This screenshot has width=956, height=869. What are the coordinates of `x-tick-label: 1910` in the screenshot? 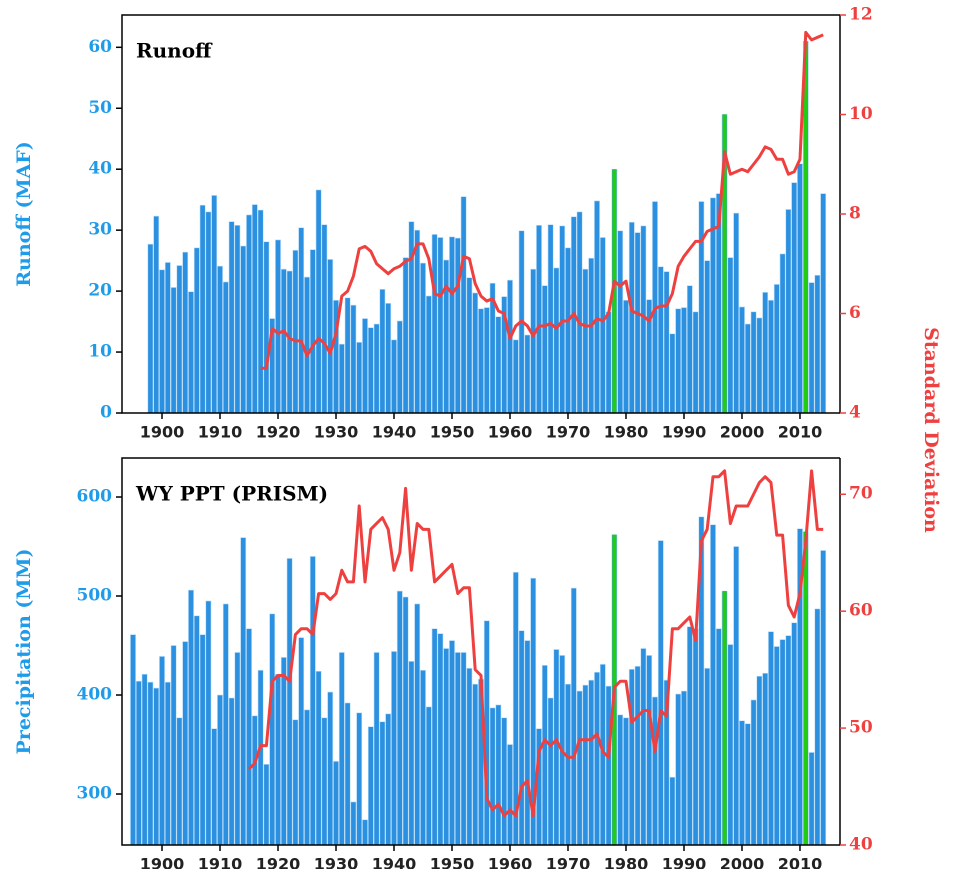 It's located at (220, 432).